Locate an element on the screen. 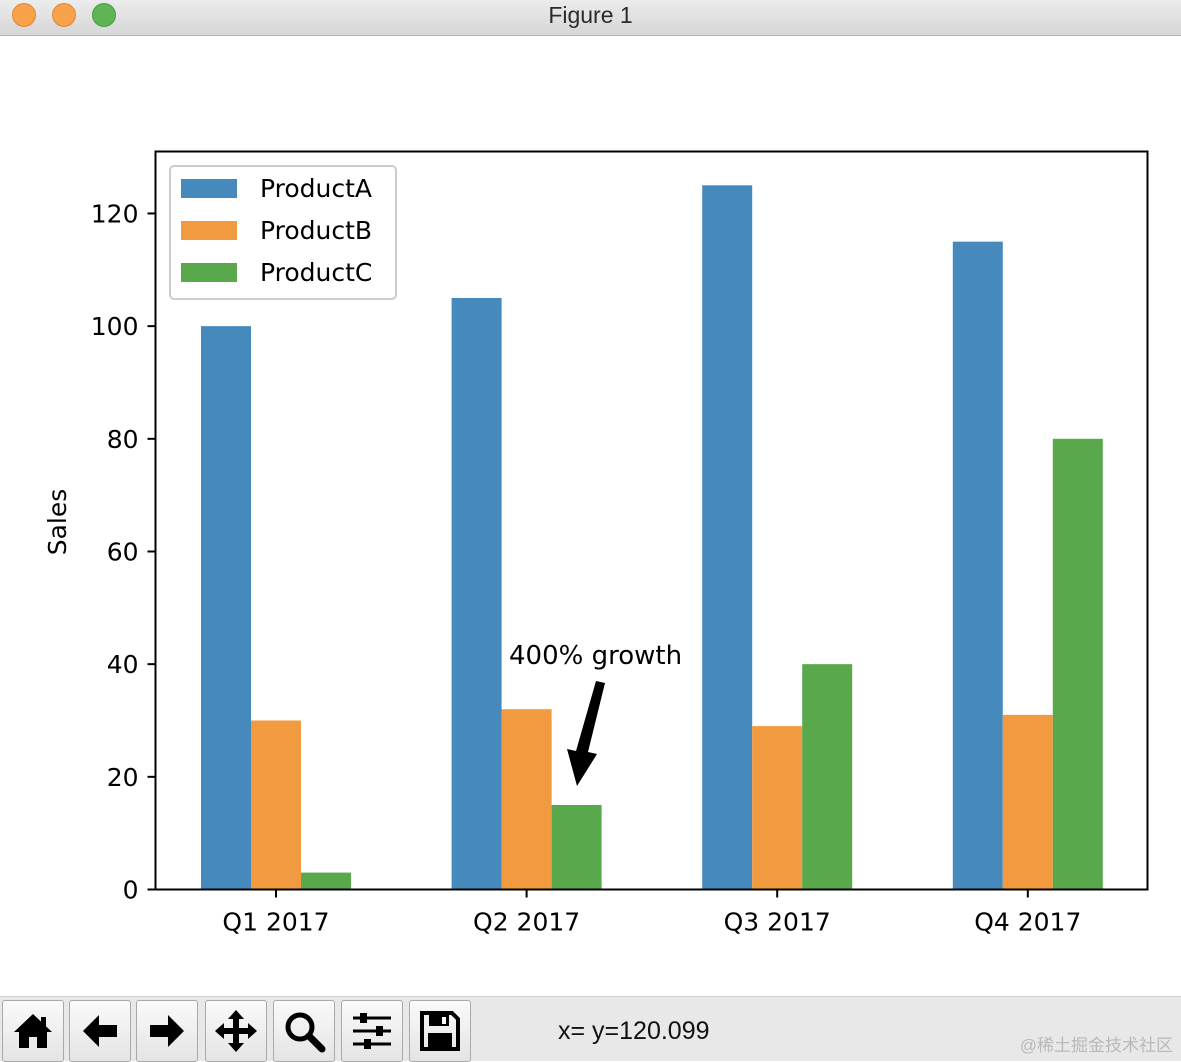  save-button is located at coordinates (440, 1031).